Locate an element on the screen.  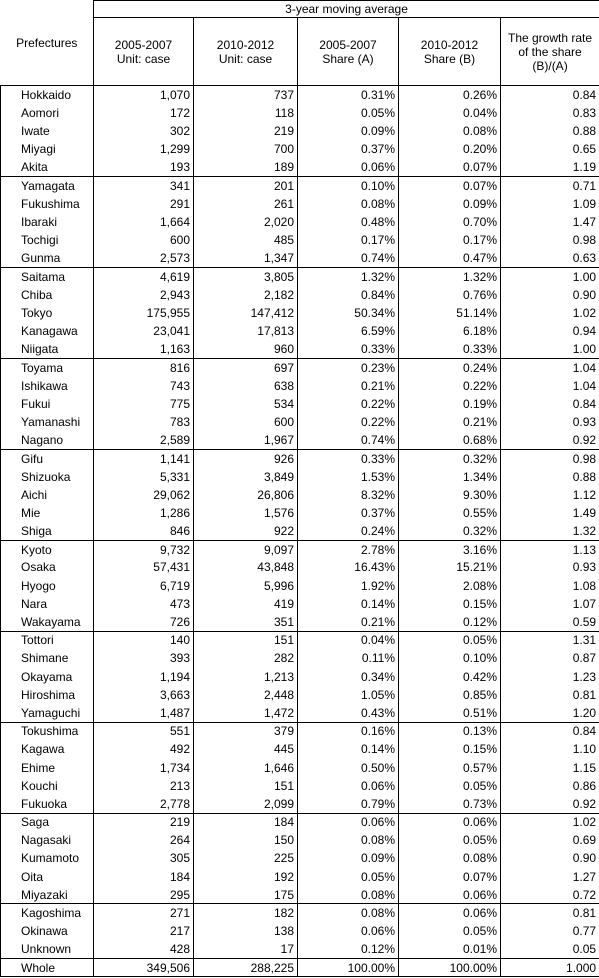
cell: 2,099 is located at coordinates (245, 803).